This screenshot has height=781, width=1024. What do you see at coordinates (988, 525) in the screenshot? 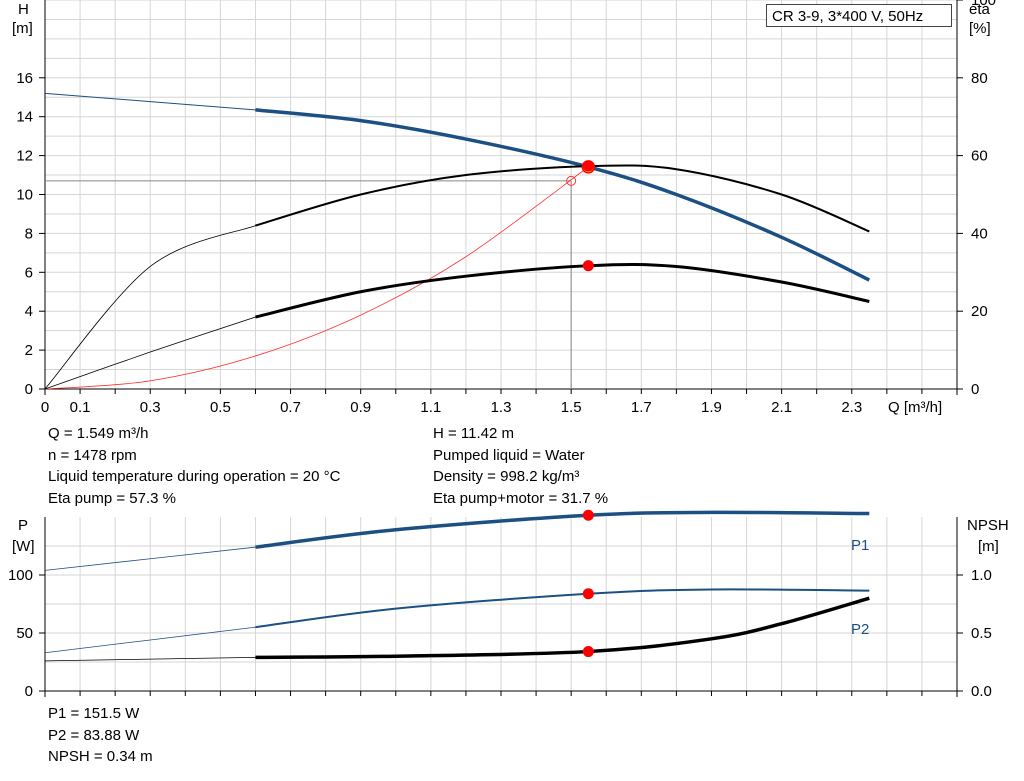
I see `bot-right-ylabel-1: NPSH` at bounding box center [988, 525].